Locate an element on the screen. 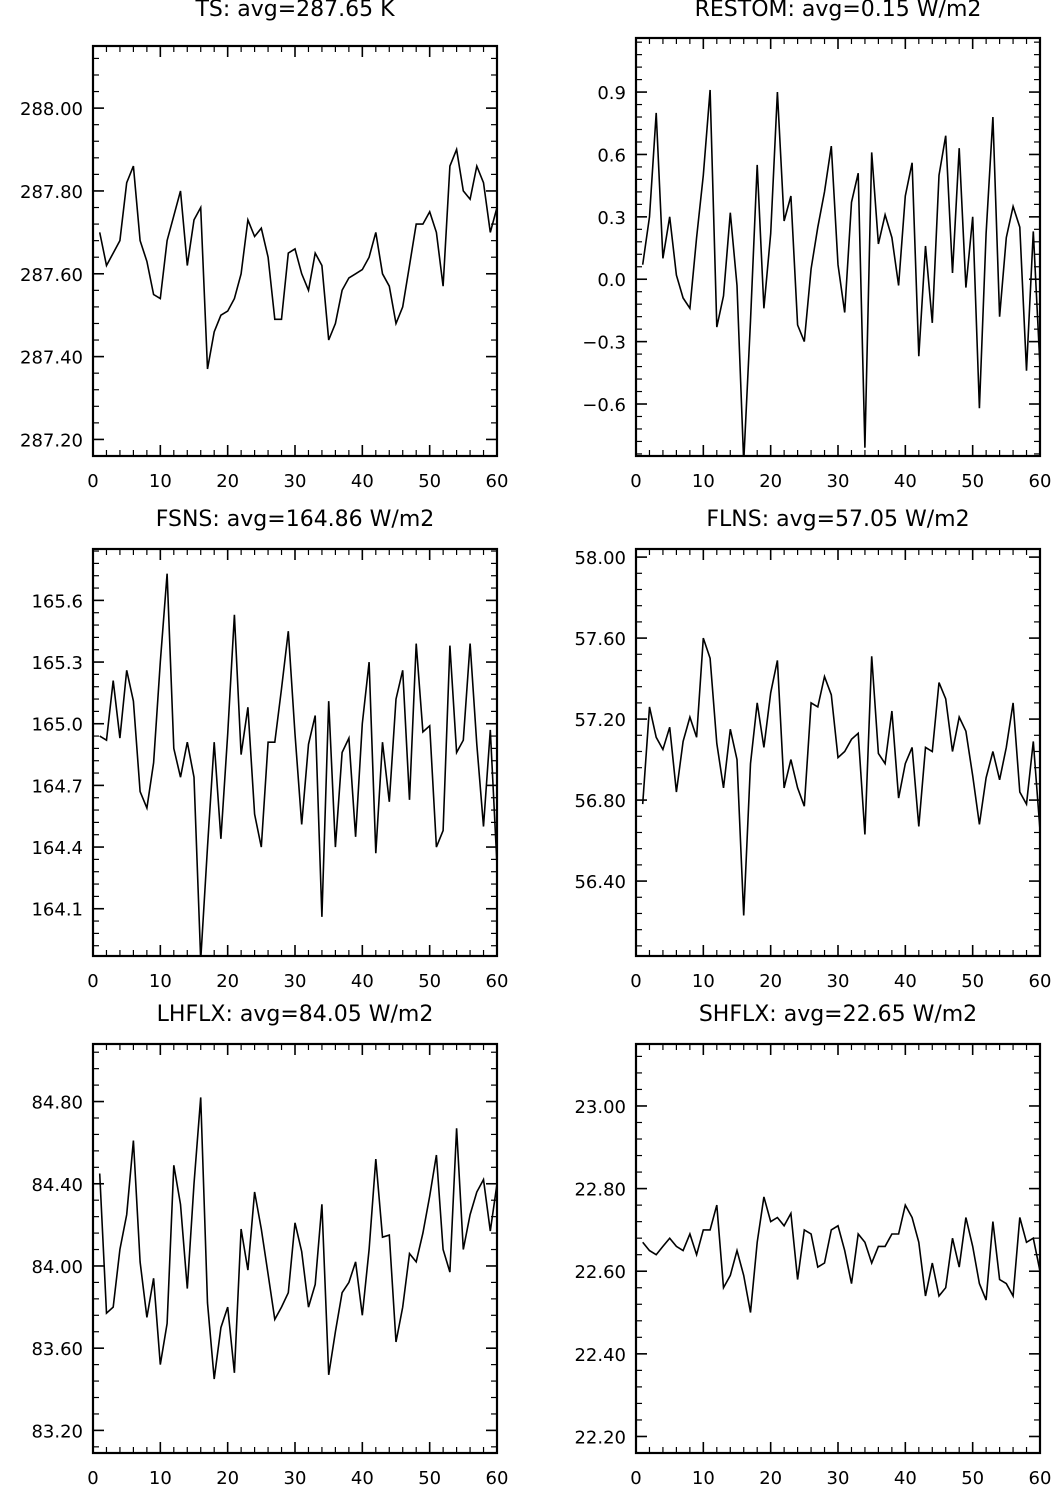  y-tick-label: 287.20 is located at coordinates (51, 440).